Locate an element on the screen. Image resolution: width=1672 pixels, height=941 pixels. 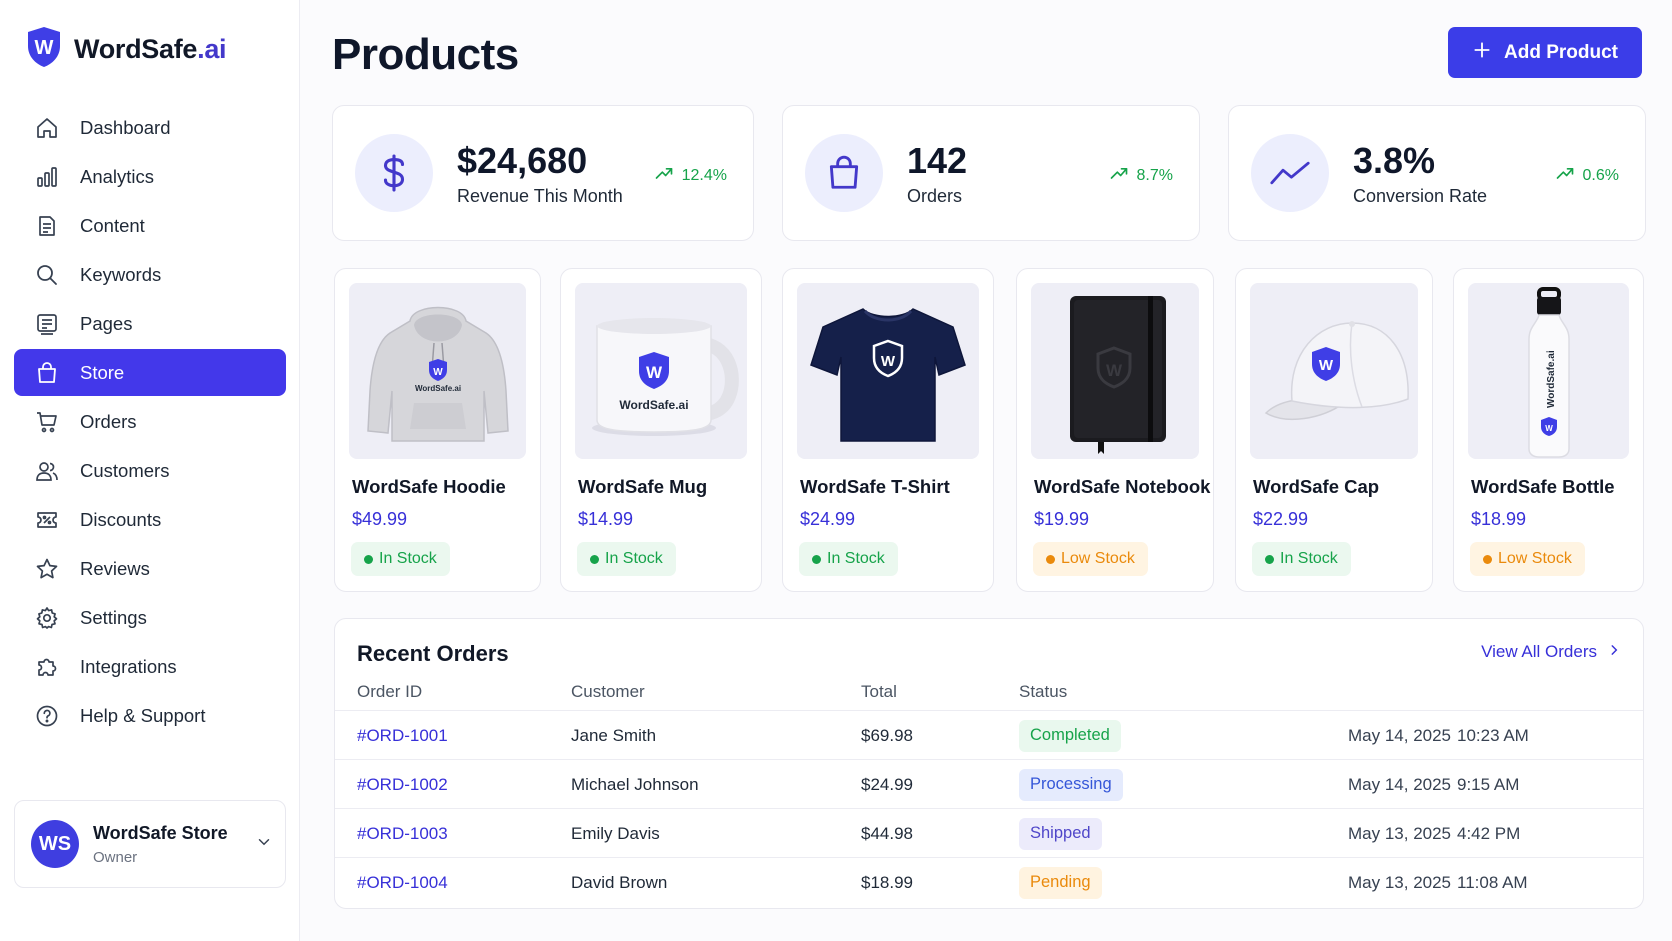
status-badge: Shipped is located at coordinates (1060, 833).